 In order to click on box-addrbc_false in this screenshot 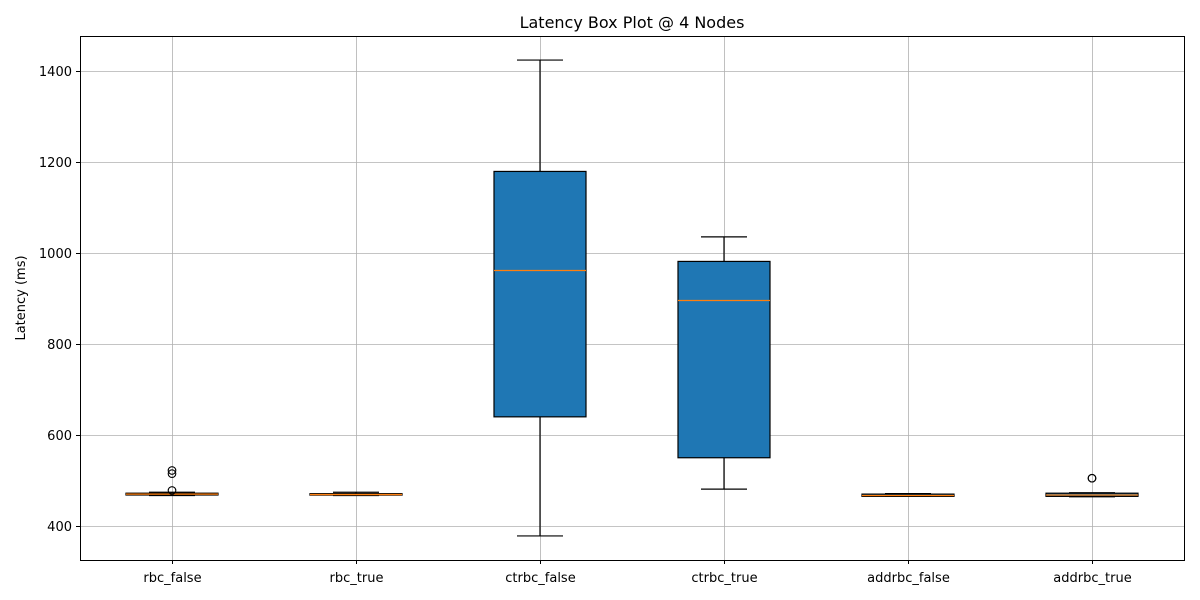, I will do `click(908, 495)`.